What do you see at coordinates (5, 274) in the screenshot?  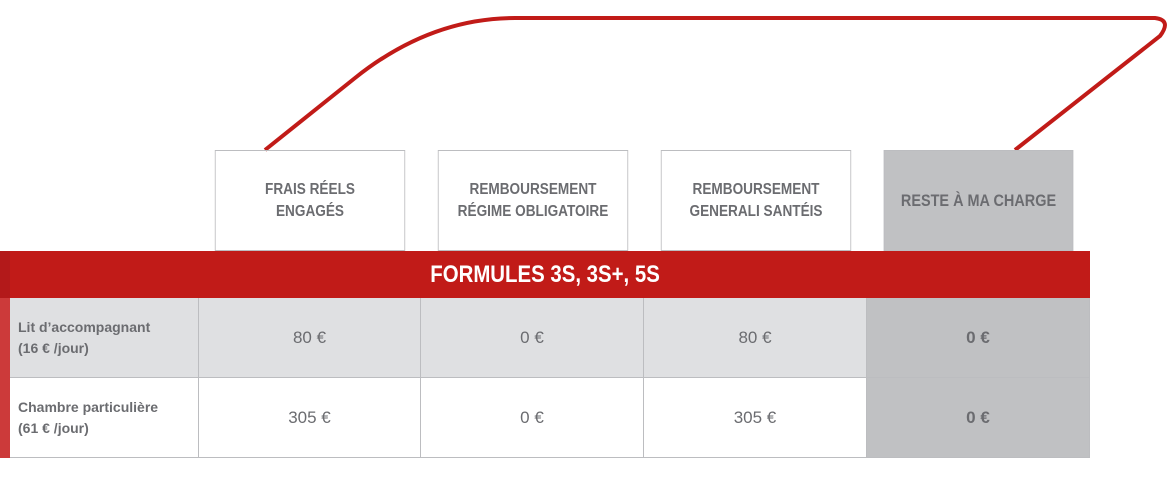 I see `band-left-accent` at bounding box center [5, 274].